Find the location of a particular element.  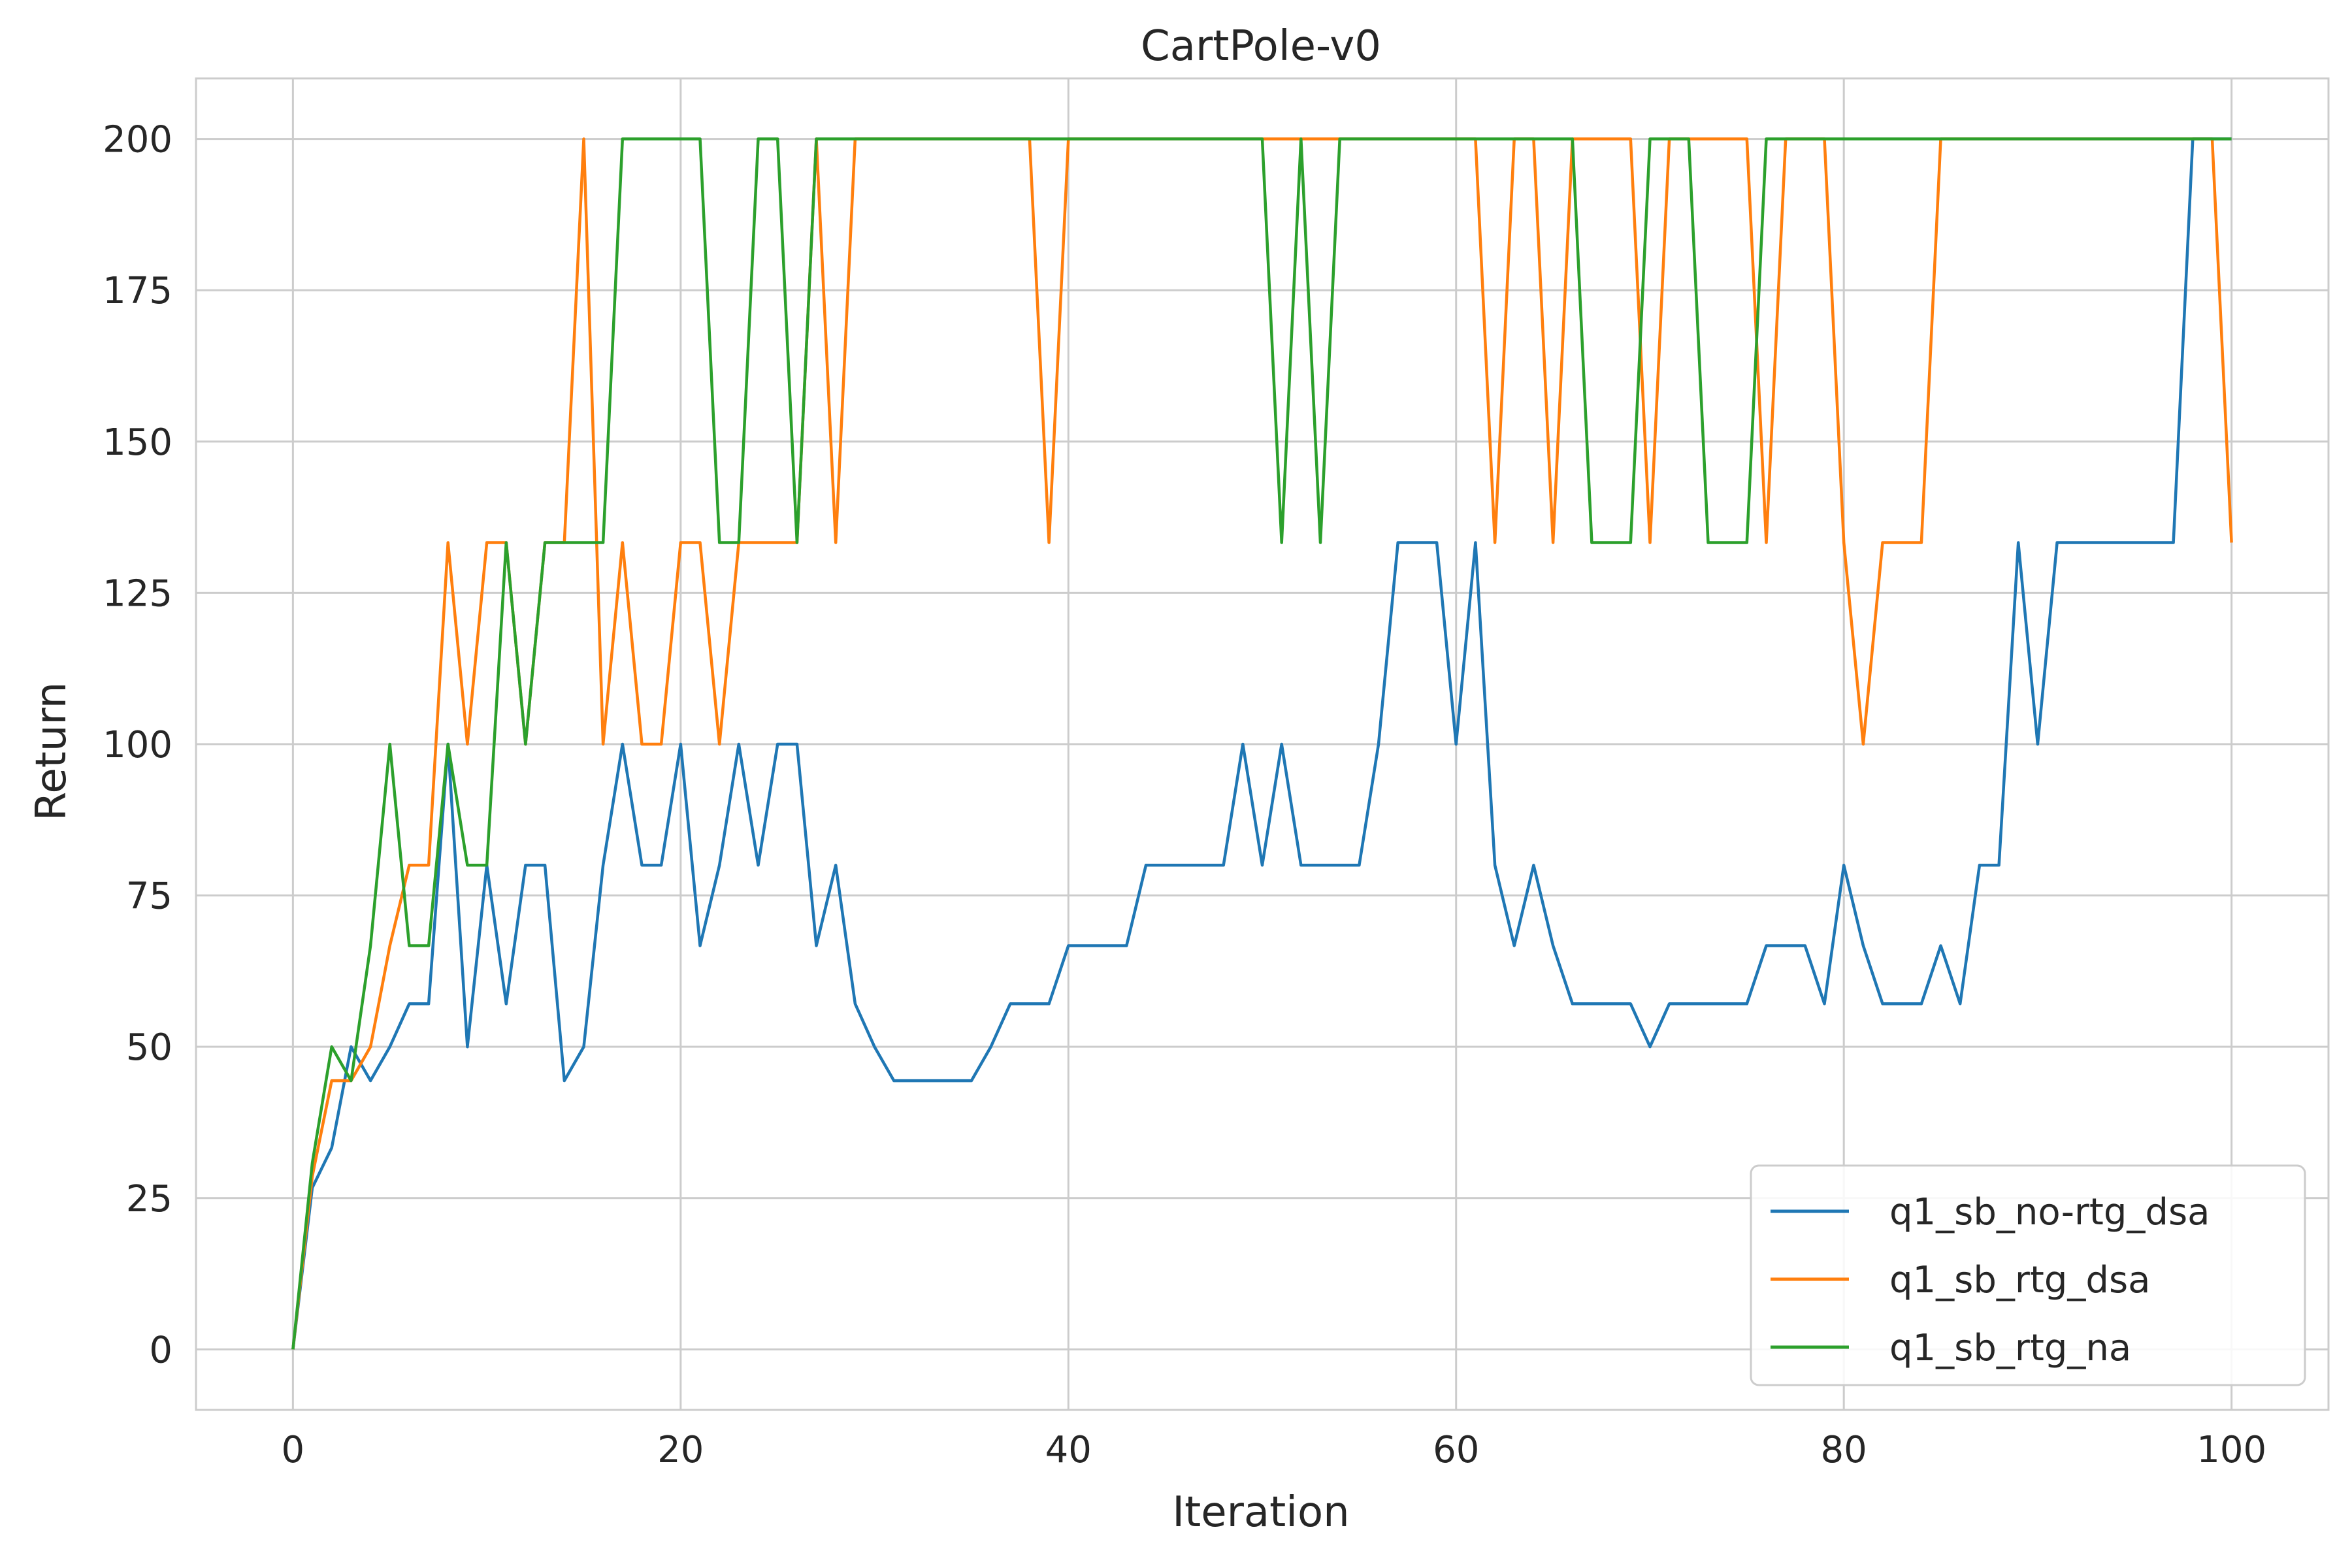

x-tick-label: 60 is located at coordinates (1456, 1450).